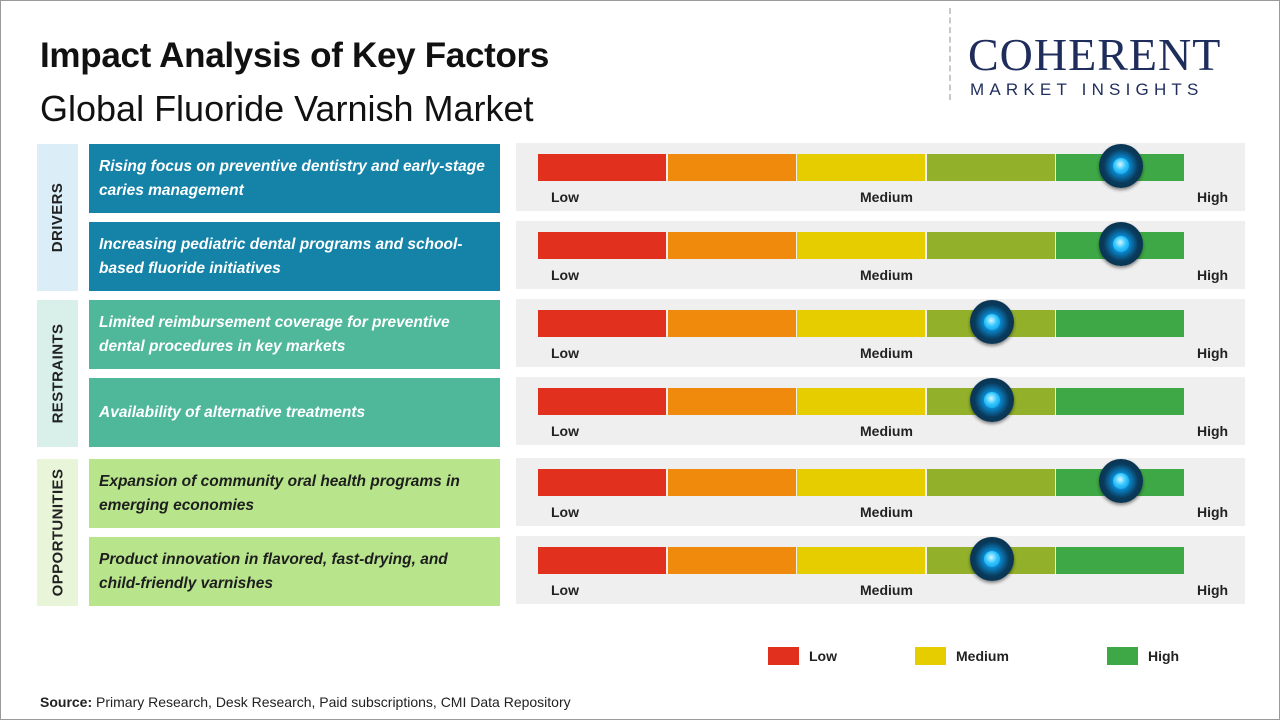 The width and height of the screenshot is (1280, 720). What do you see at coordinates (295, 55) in the screenshot?
I see `page-title: Impact Analysis of Key Factors` at bounding box center [295, 55].